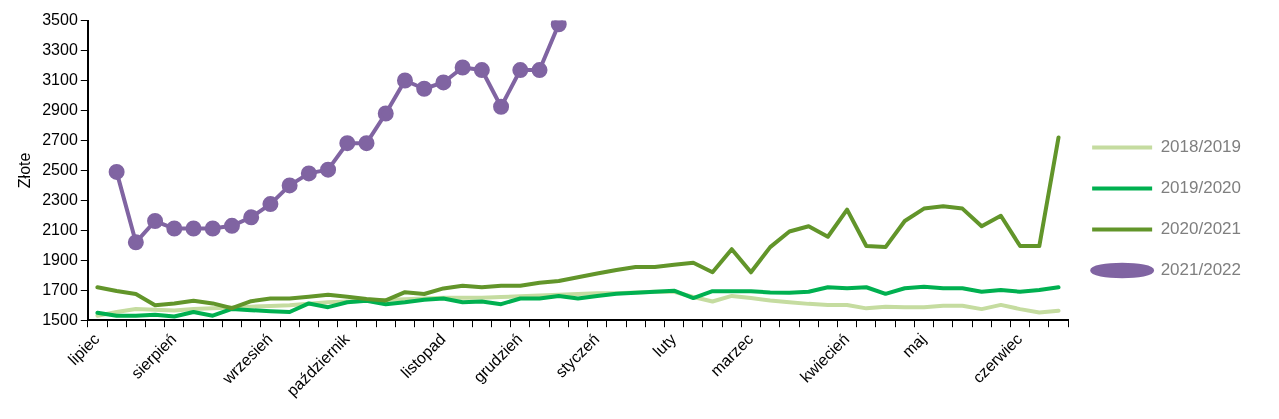 The image size is (1279, 419). What do you see at coordinates (60, 20) in the screenshot?
I see `y-tick-label: 3500` at bounding box center [60, 20].